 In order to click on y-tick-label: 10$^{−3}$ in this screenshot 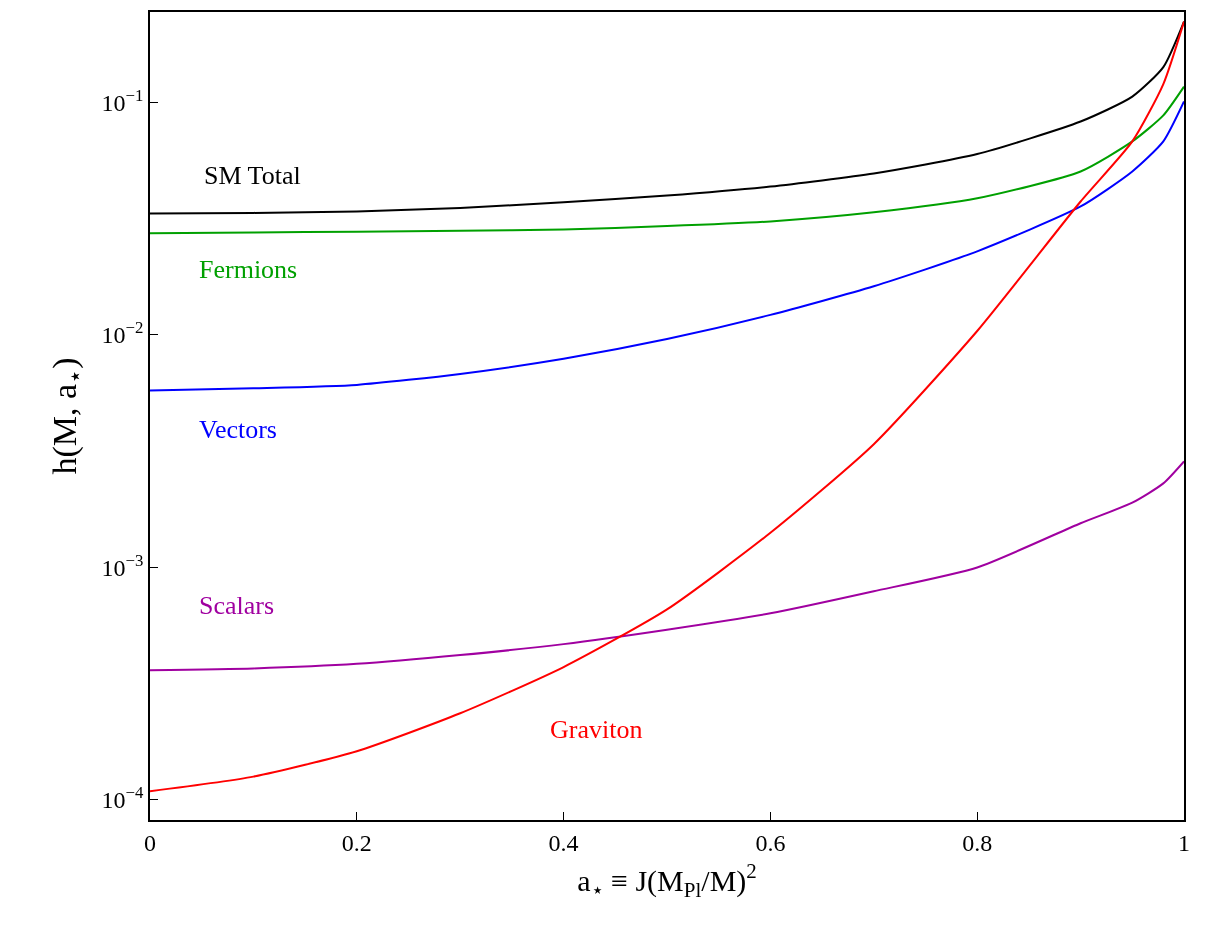, I will do `click(122, 565)`.